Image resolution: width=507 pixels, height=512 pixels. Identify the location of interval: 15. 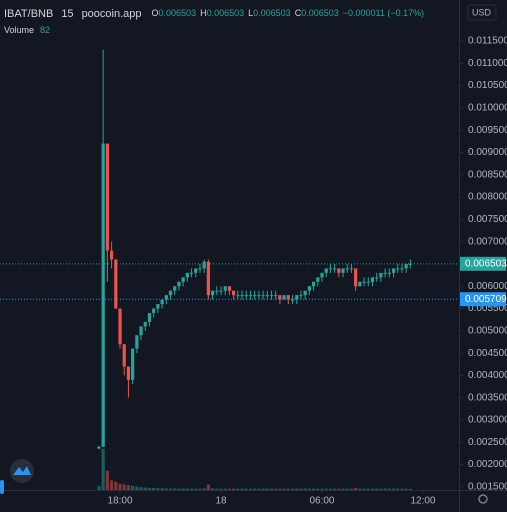
(67, 14).